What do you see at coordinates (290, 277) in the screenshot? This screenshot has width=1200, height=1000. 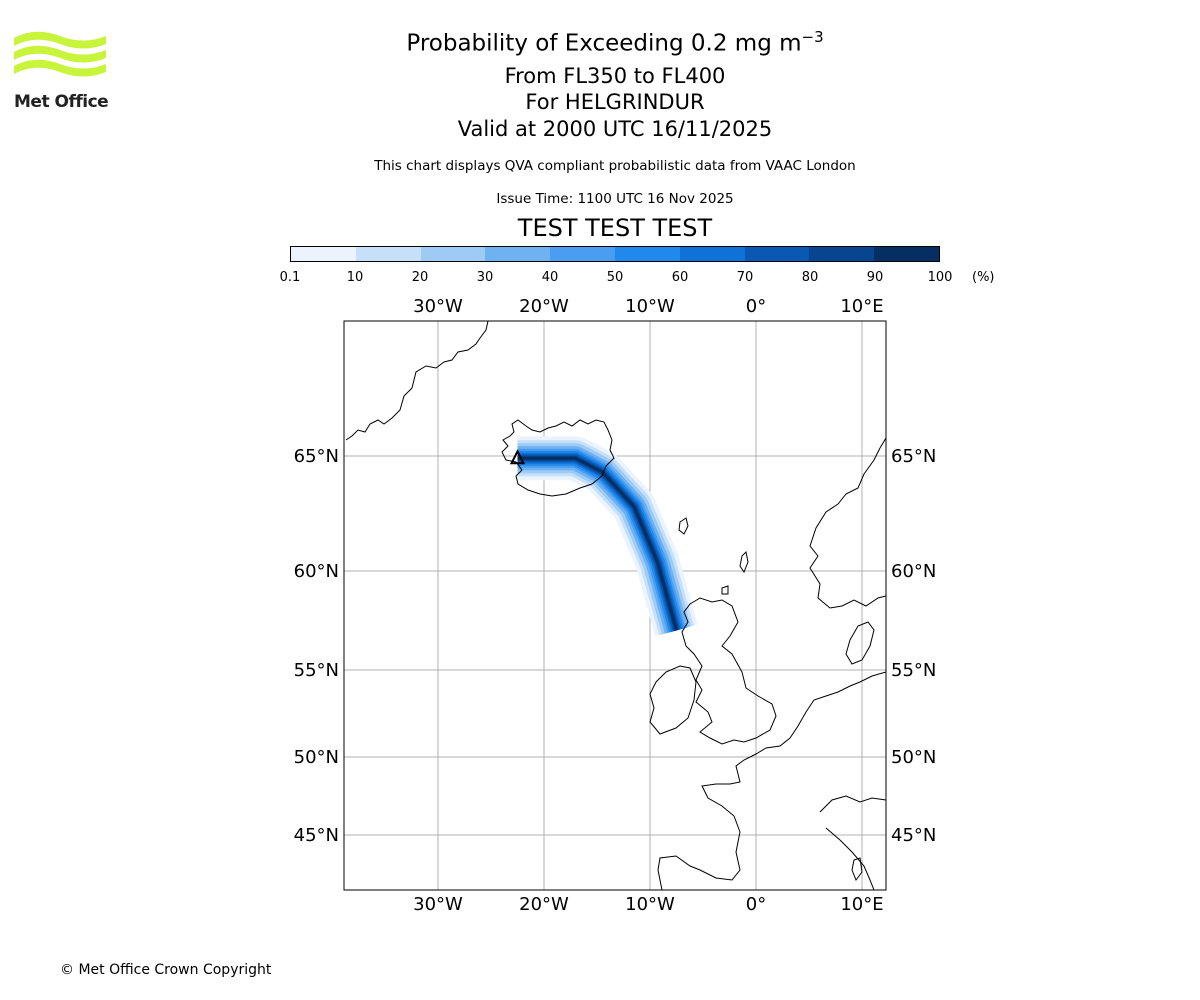 I see `colorbar-tick: 0.1` at bounding box center [290, 277].